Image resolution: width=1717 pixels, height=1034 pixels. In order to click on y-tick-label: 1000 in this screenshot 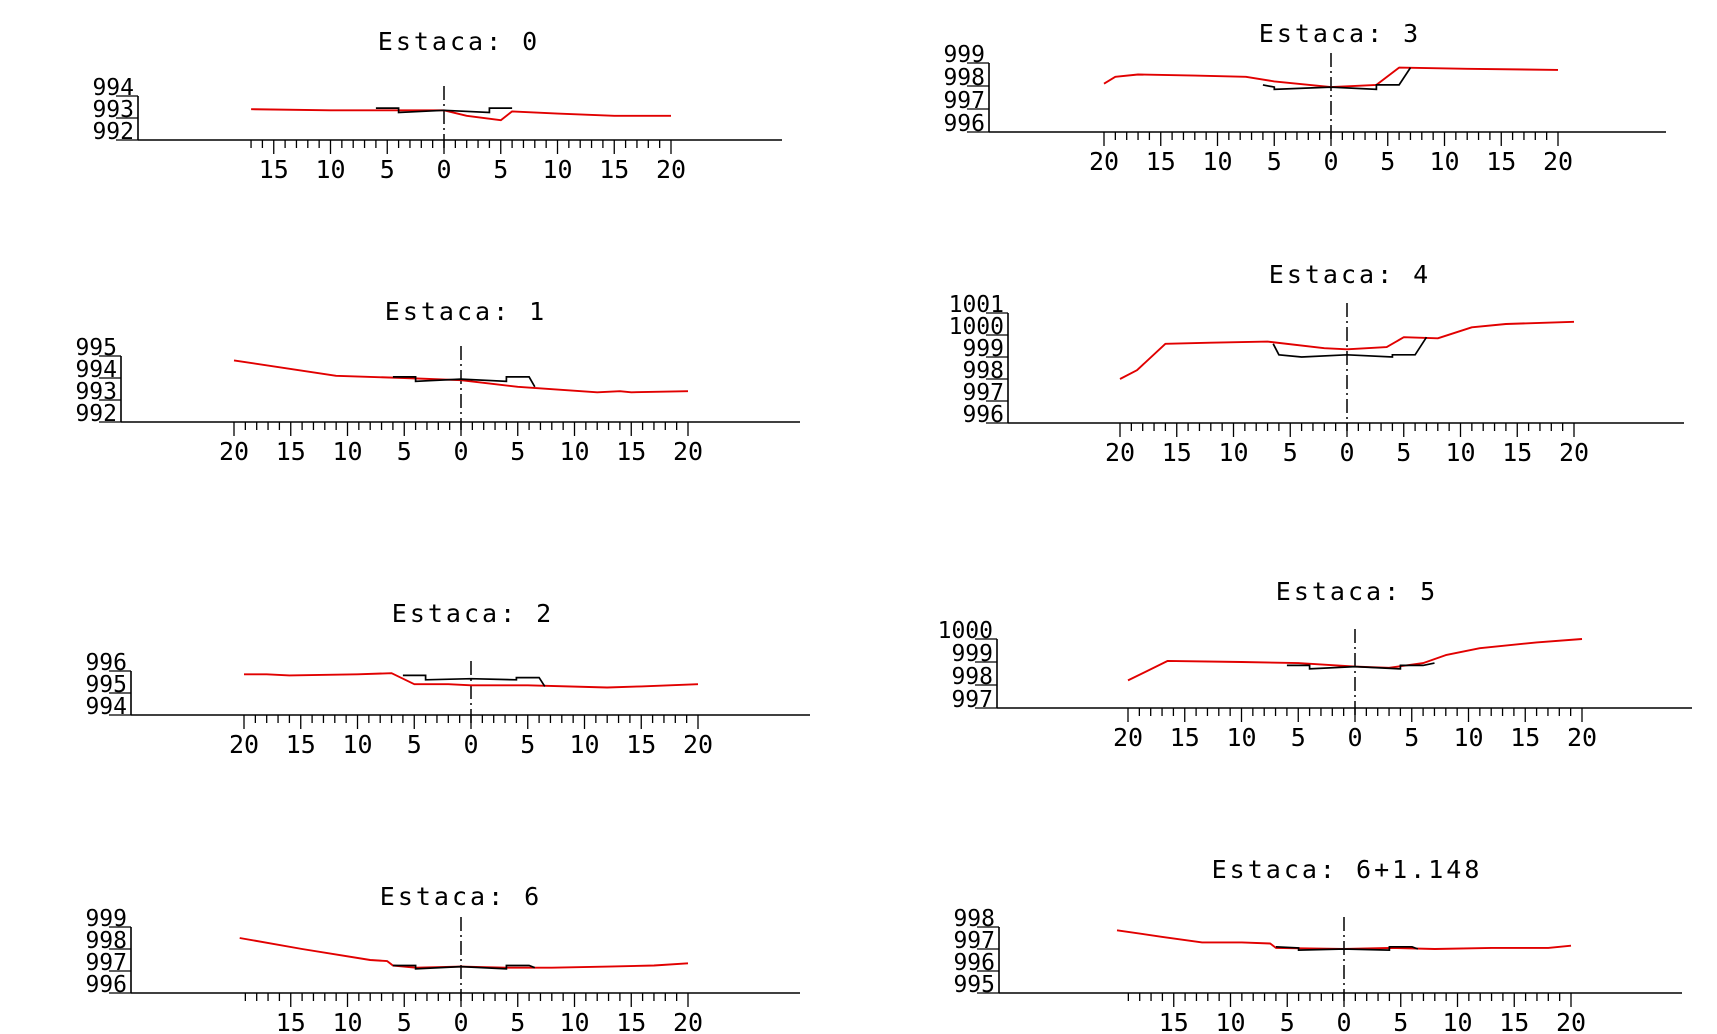, I will do `click(976, 327)`.